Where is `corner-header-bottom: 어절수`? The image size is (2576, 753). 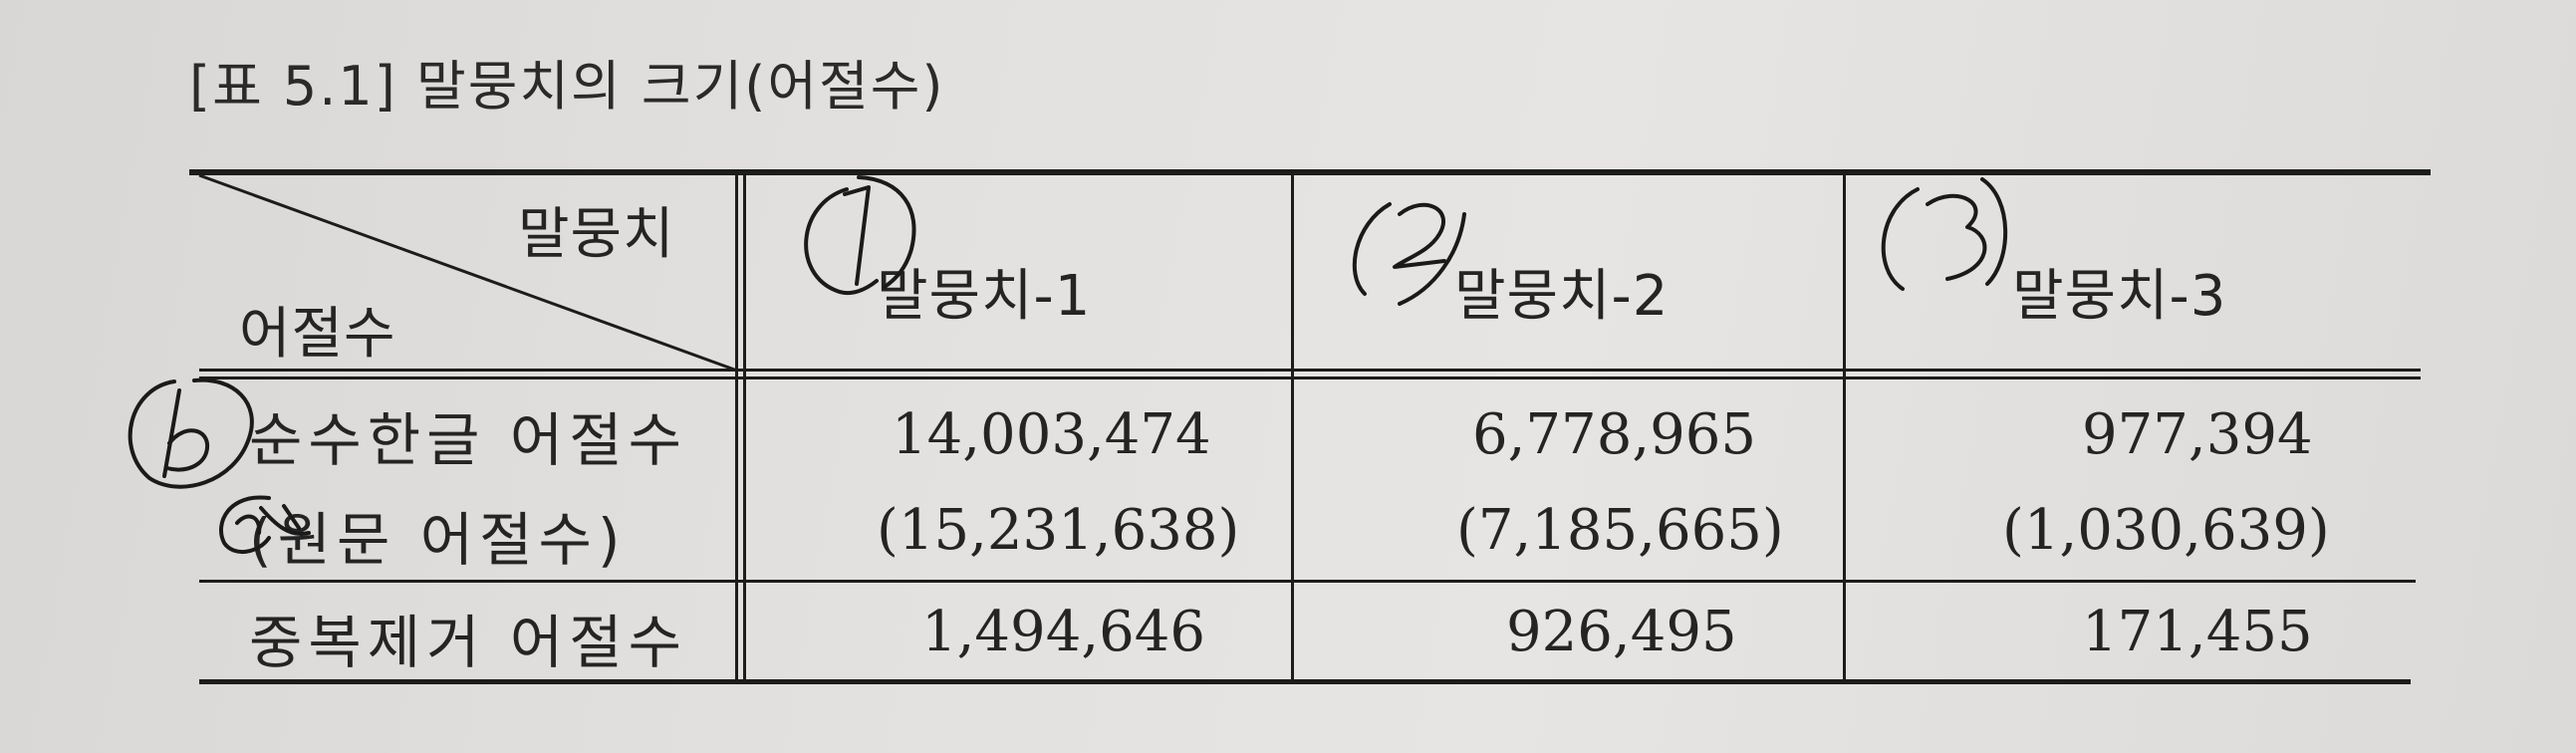 corner-header-bottom: 어절수 is located at coordinates (317, 334).